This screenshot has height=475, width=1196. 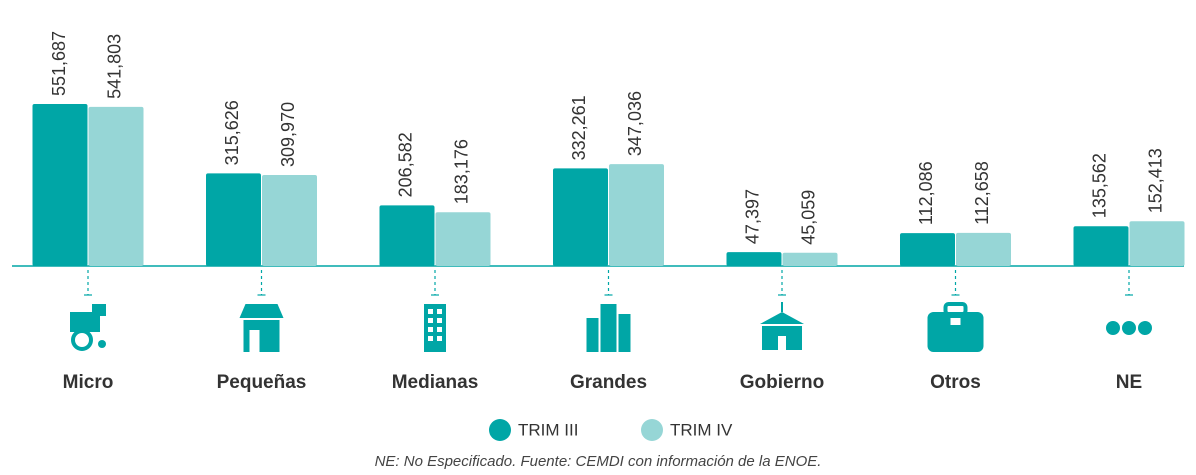 What do you see at coordinates (548, 429) in the screenshot?
I see `legend-label: TRIM III` at bounding box center [548, 429].